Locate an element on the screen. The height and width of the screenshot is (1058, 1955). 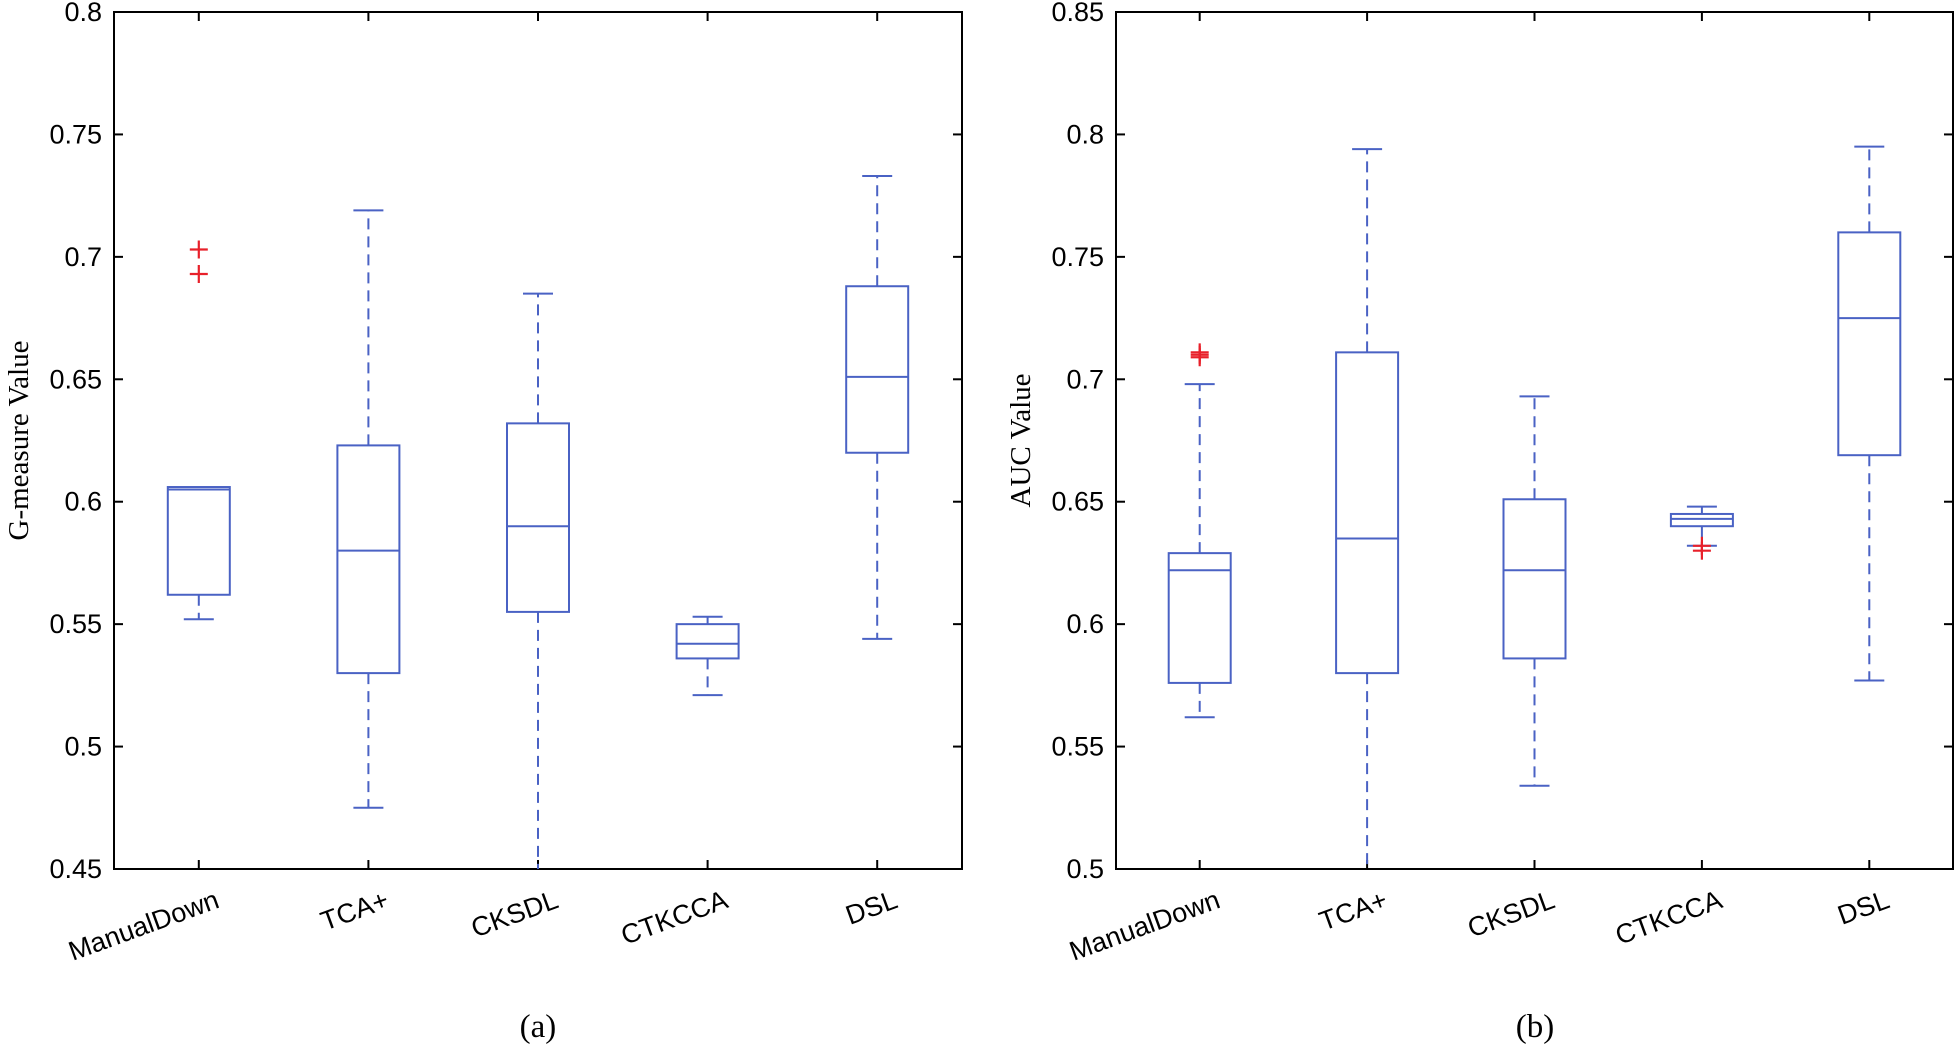
y-axis-label: AUC Value is located at coordinates (1021, 441).